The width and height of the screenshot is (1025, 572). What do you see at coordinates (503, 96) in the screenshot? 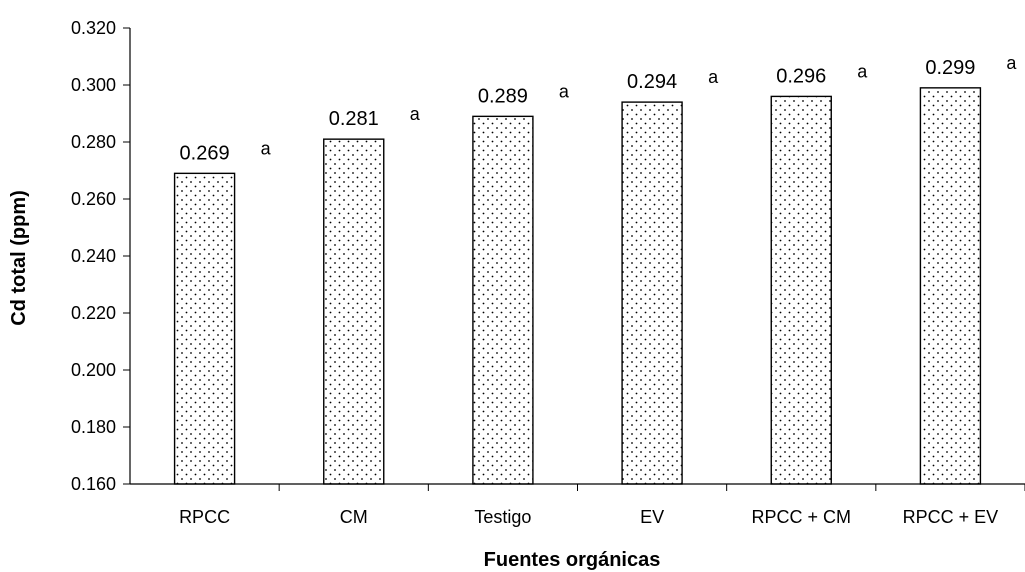
I see `data-label: 0.289` at bounding box center [503, 96].